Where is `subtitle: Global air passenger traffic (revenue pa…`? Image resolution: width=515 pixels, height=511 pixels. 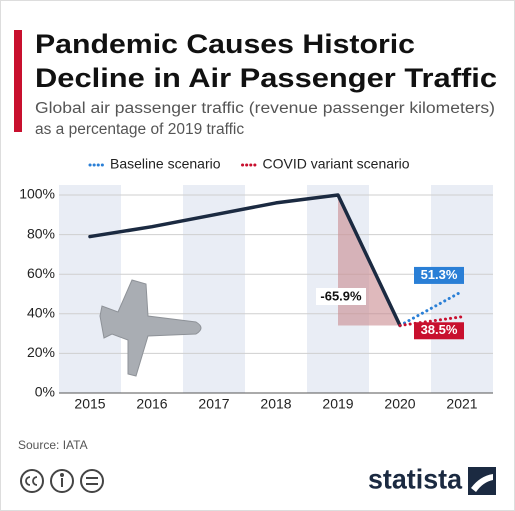
subtitle: Global air passenger traffic (revenue pa… is located at coordinates (265, 108).